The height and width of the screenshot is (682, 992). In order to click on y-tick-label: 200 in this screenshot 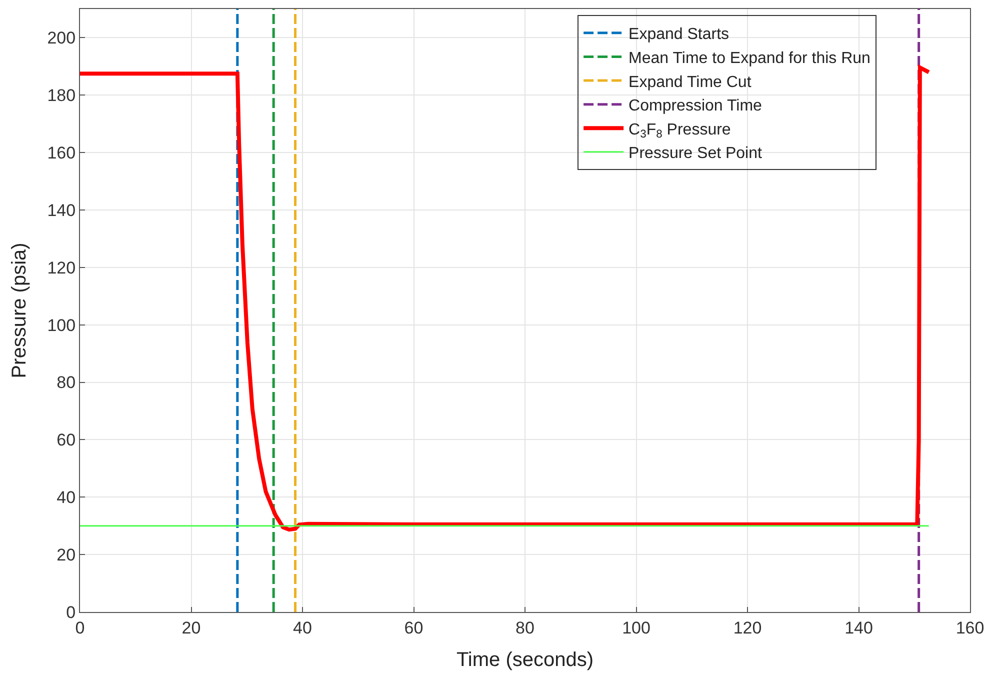, I will do `click(61, 38)`.